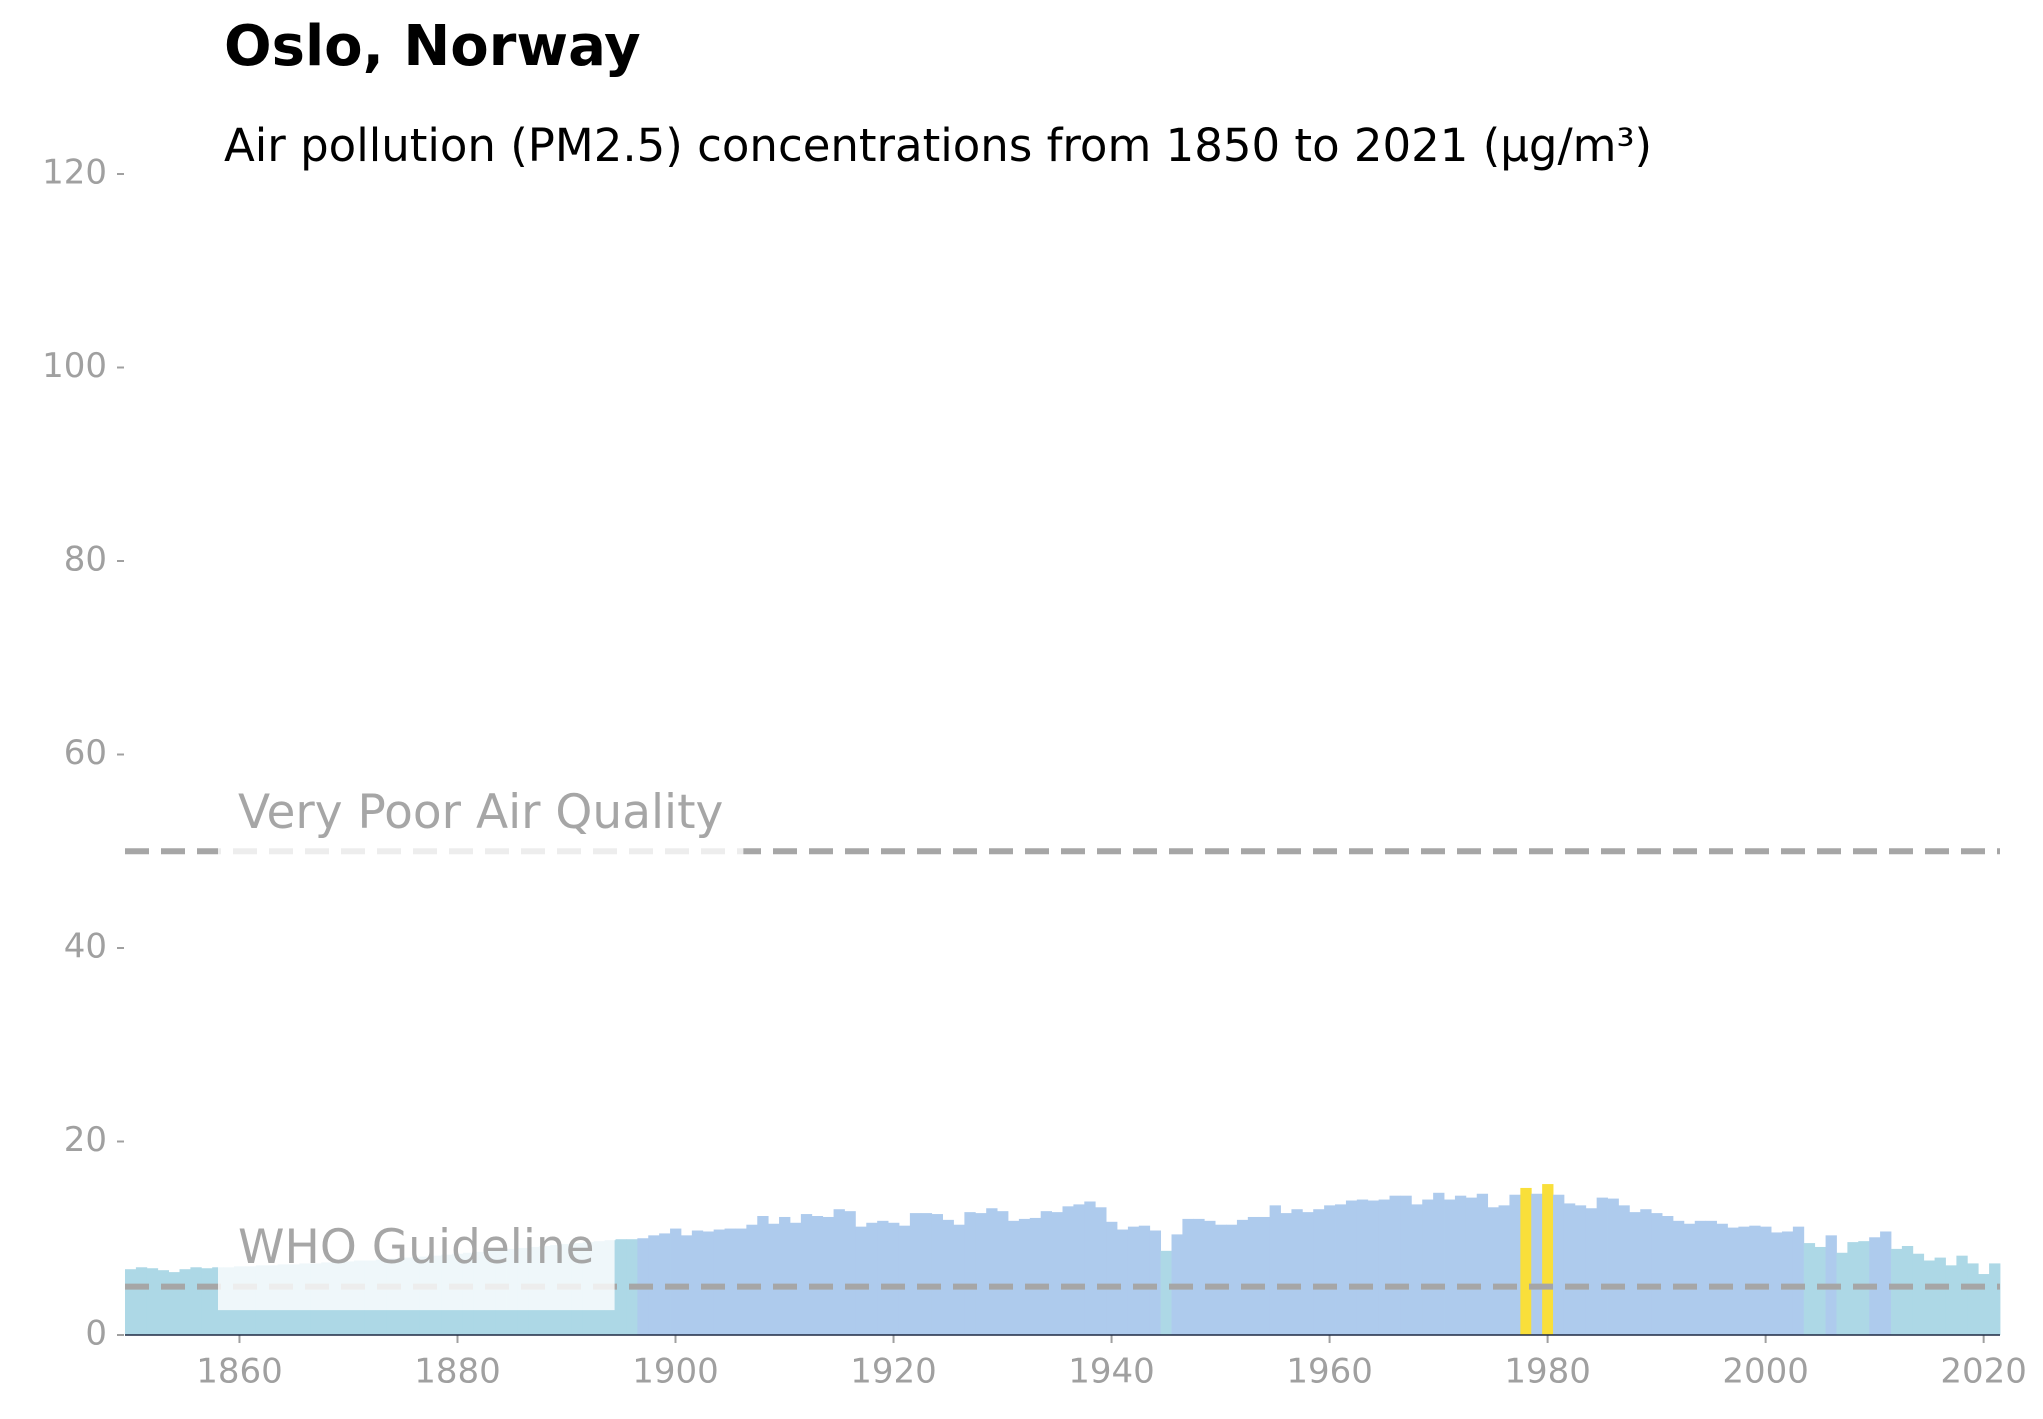  Describe the element at coordinates (96, 1334) in the screenshot. I see `y-tick-label: 0` at that location.